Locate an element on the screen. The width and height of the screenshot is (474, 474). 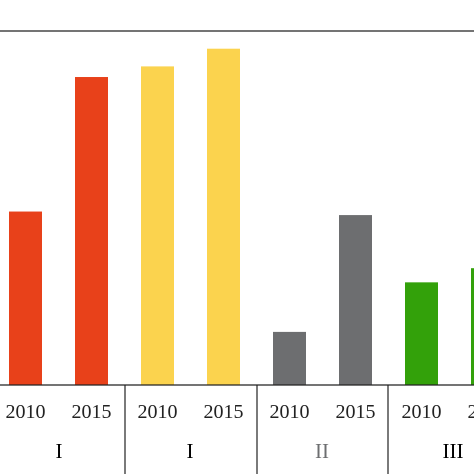
tick-label-3: 2015 is located at coordinates (224, 412).